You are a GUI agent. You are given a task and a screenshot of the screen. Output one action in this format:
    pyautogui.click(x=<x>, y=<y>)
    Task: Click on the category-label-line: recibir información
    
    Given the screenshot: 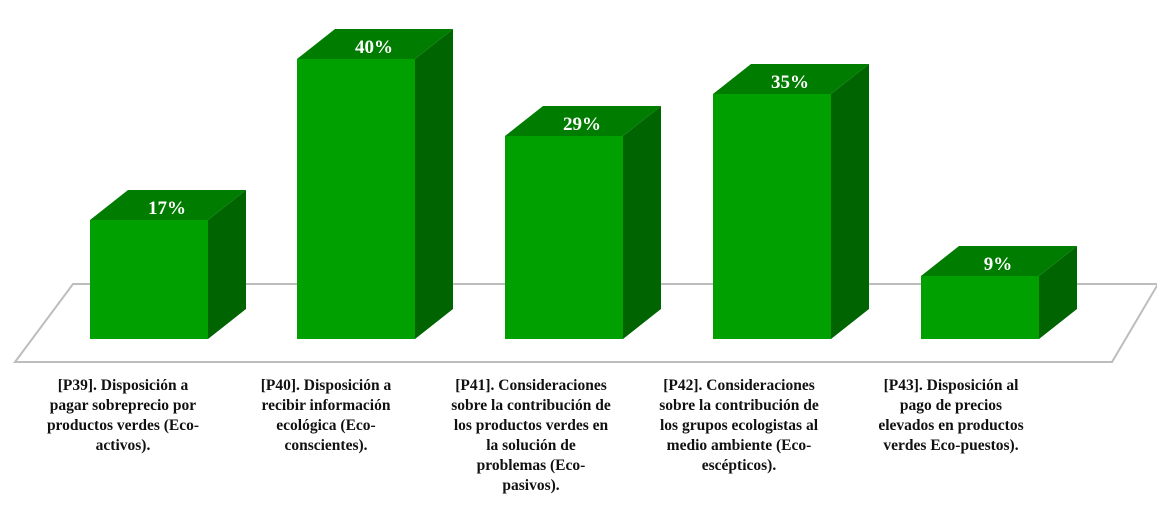 What is the action you would take?
    pyautogui.click(x=325, y=405)
    